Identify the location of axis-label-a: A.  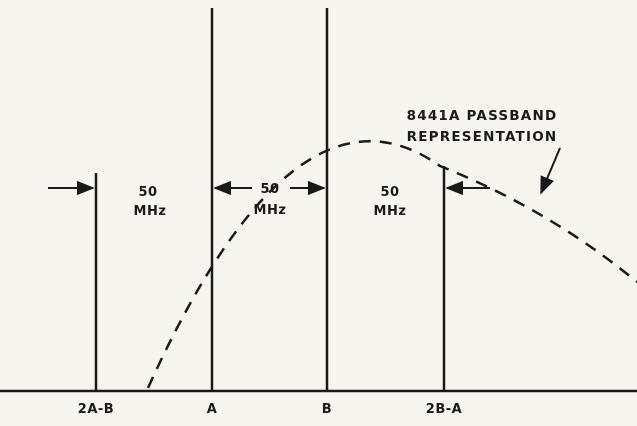
(212, 409).